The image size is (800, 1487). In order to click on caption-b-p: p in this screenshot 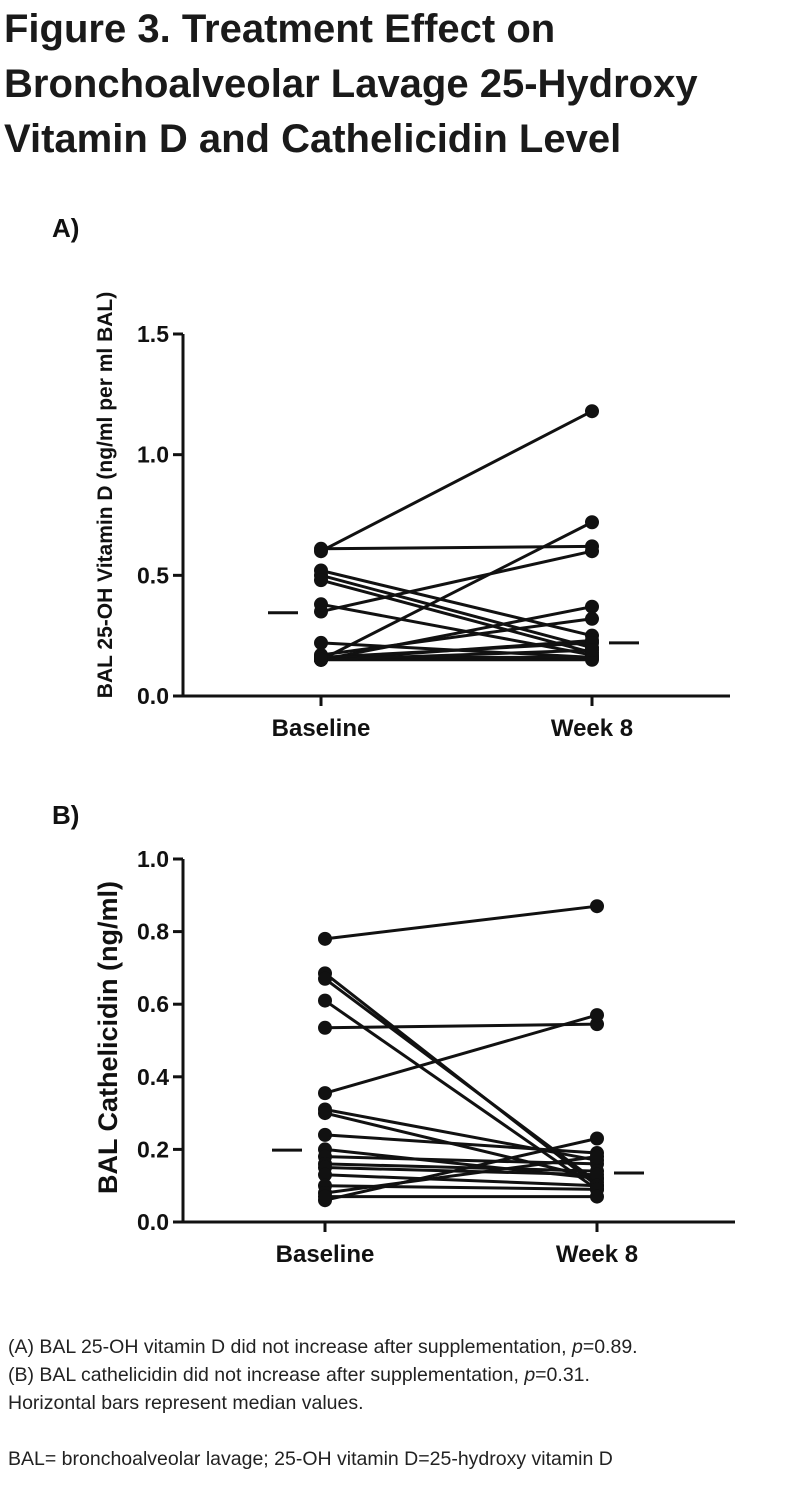, I will do `click(530, 1375)`.